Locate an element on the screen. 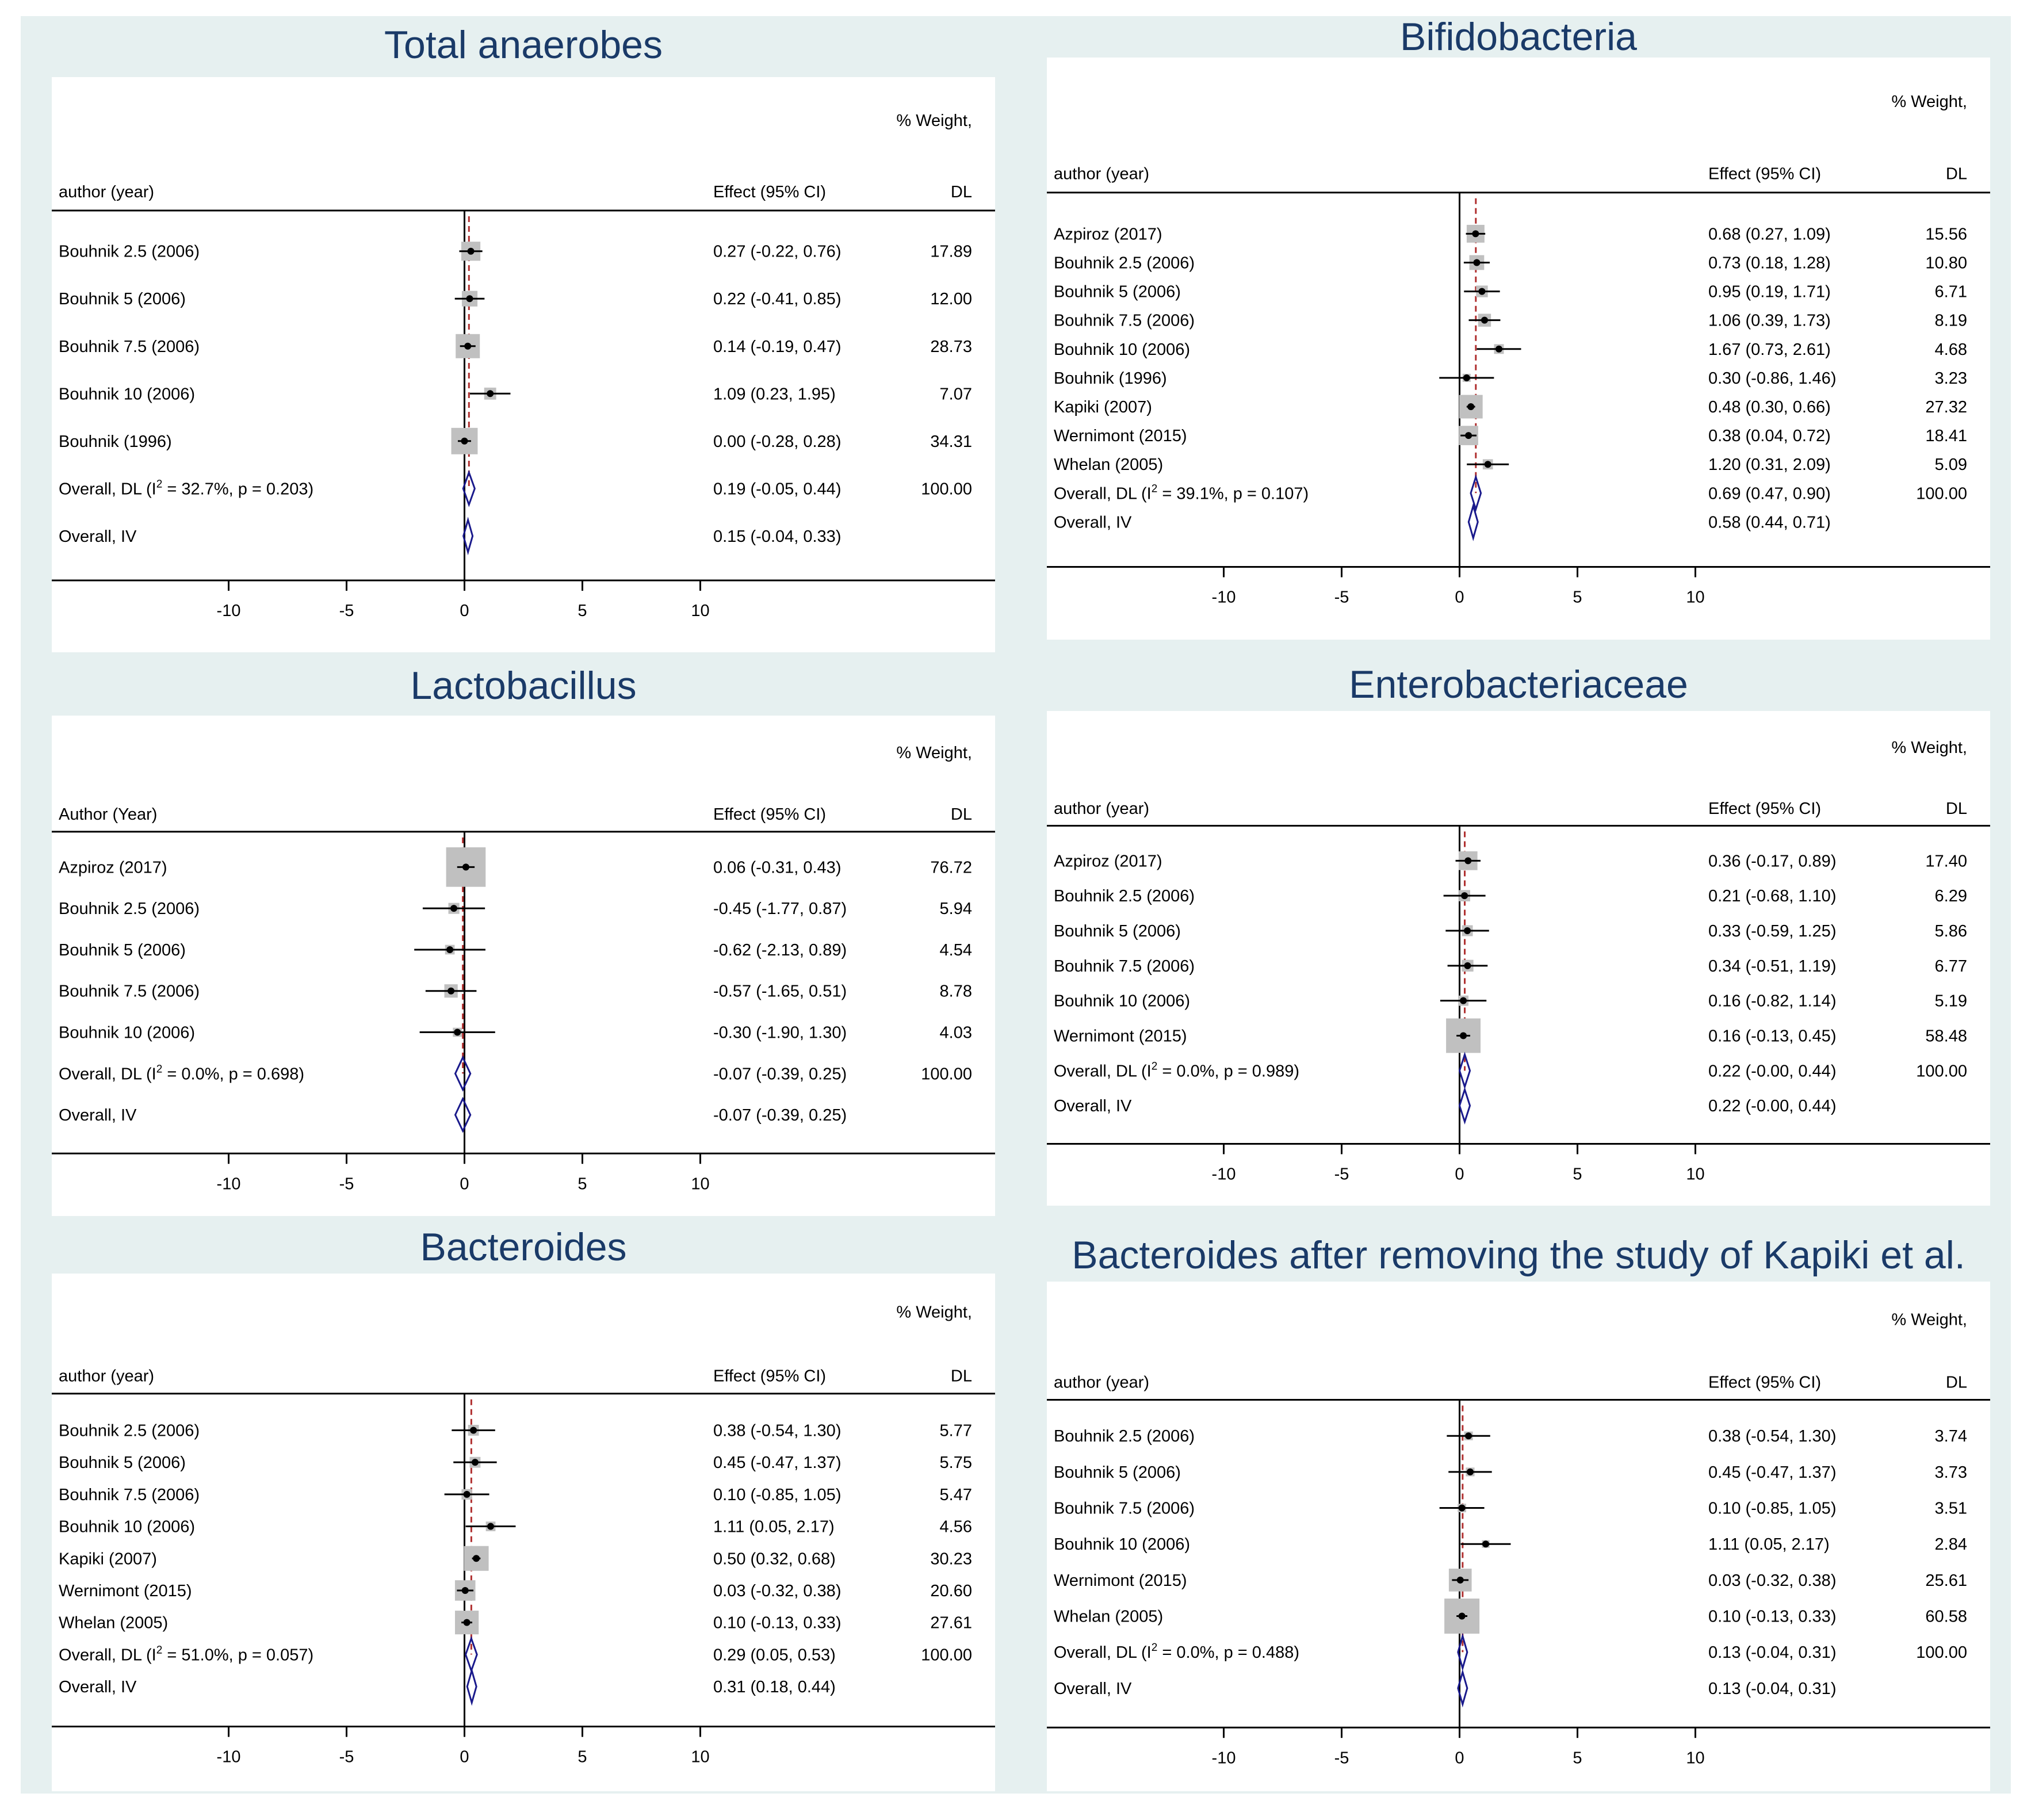 Image resolution: width=2031 pixels, height=1820 pixels. study-weight-text: 27.61 is located at coordinates (951, 1623).